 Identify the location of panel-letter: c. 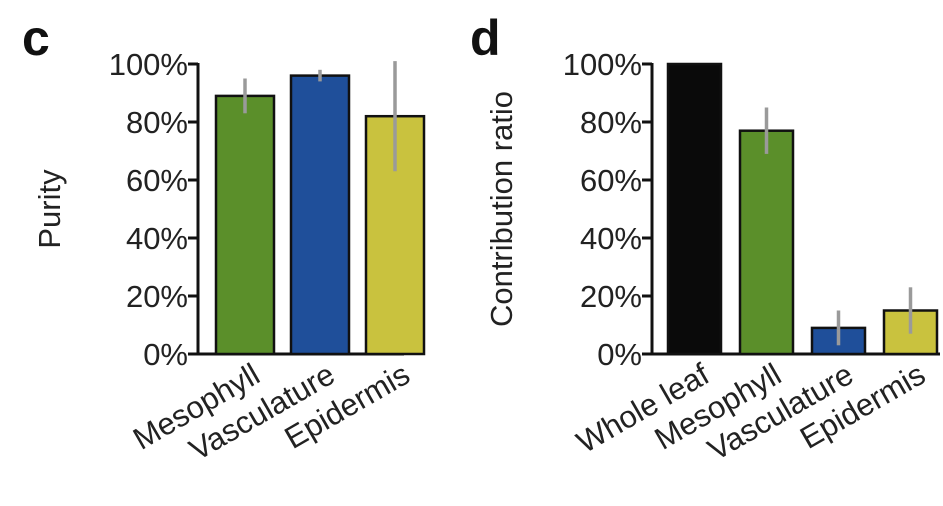
(36, 38).